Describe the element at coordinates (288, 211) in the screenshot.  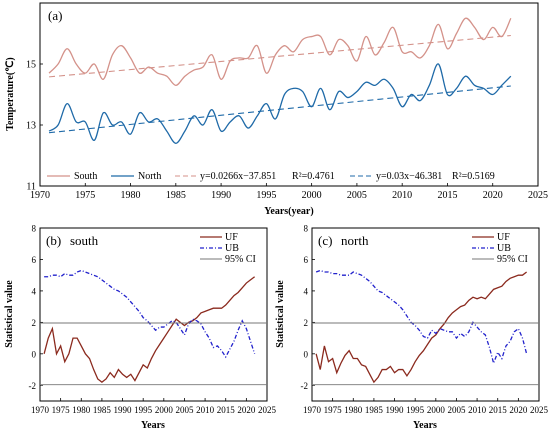
I see `panel-a-xlabel: Years(year)` at that location.